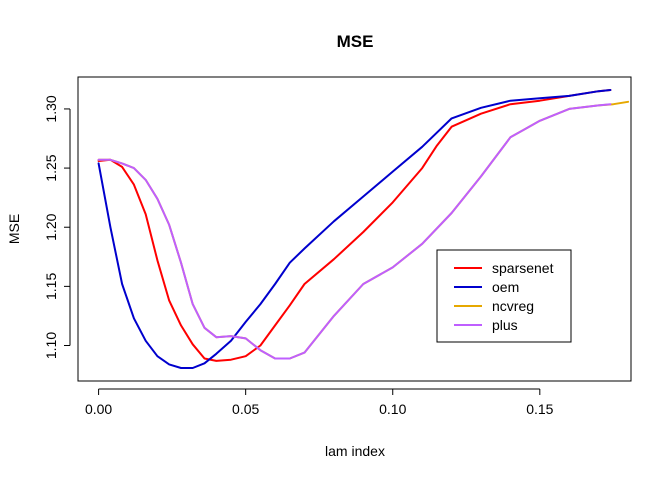 The height and width of the screenshot is (480, 672). Describe the element at coordinates (355, 451) in the screenshot. I see `x-axis-label: lam index` at that location.